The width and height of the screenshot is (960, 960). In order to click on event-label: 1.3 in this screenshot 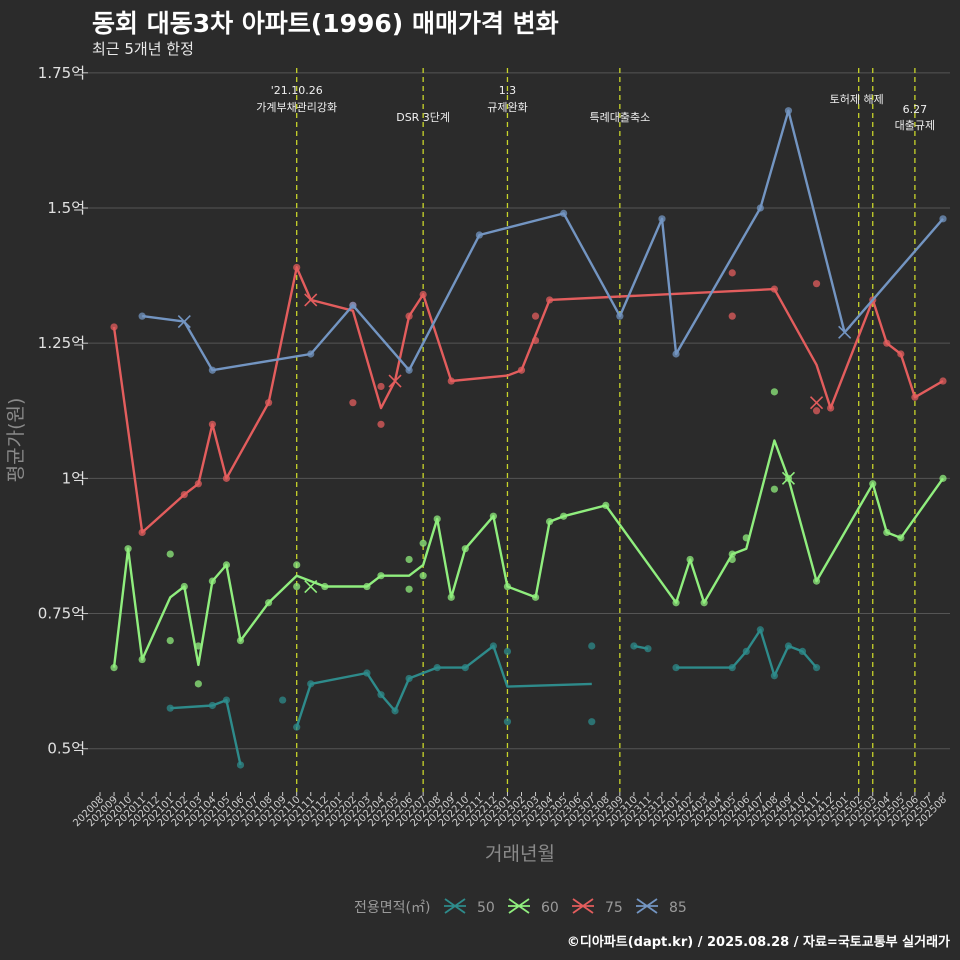, I will do `click(508, 90)`.